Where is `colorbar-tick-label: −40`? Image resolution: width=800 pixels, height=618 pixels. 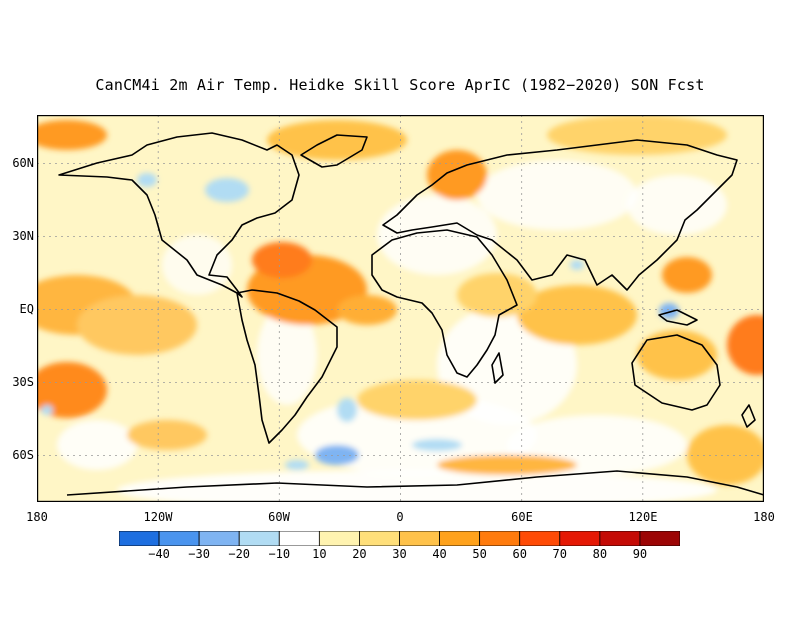 colorbar-tick-label: −40 is located at coordinates (159, 554).